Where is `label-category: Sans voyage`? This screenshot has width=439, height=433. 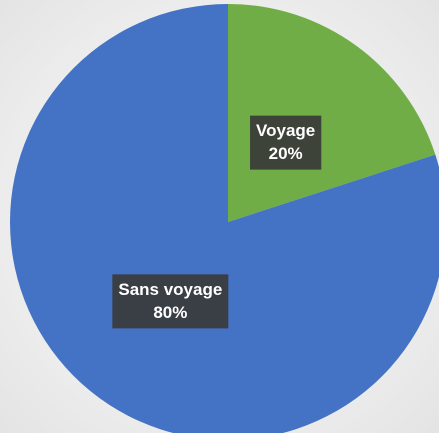
label-category: Sans voyage is located at coordinates (170, 289).